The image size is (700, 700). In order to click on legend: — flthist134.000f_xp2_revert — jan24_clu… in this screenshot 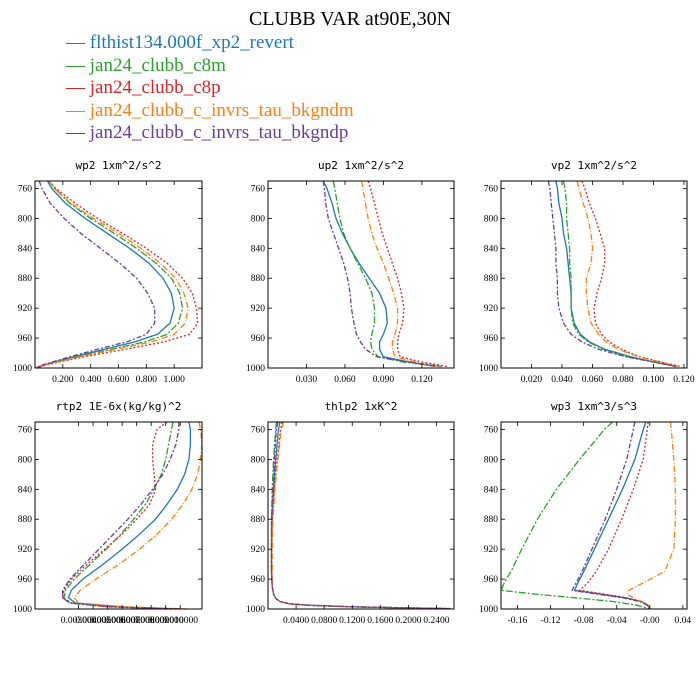, I will do `click(210, 88)`.